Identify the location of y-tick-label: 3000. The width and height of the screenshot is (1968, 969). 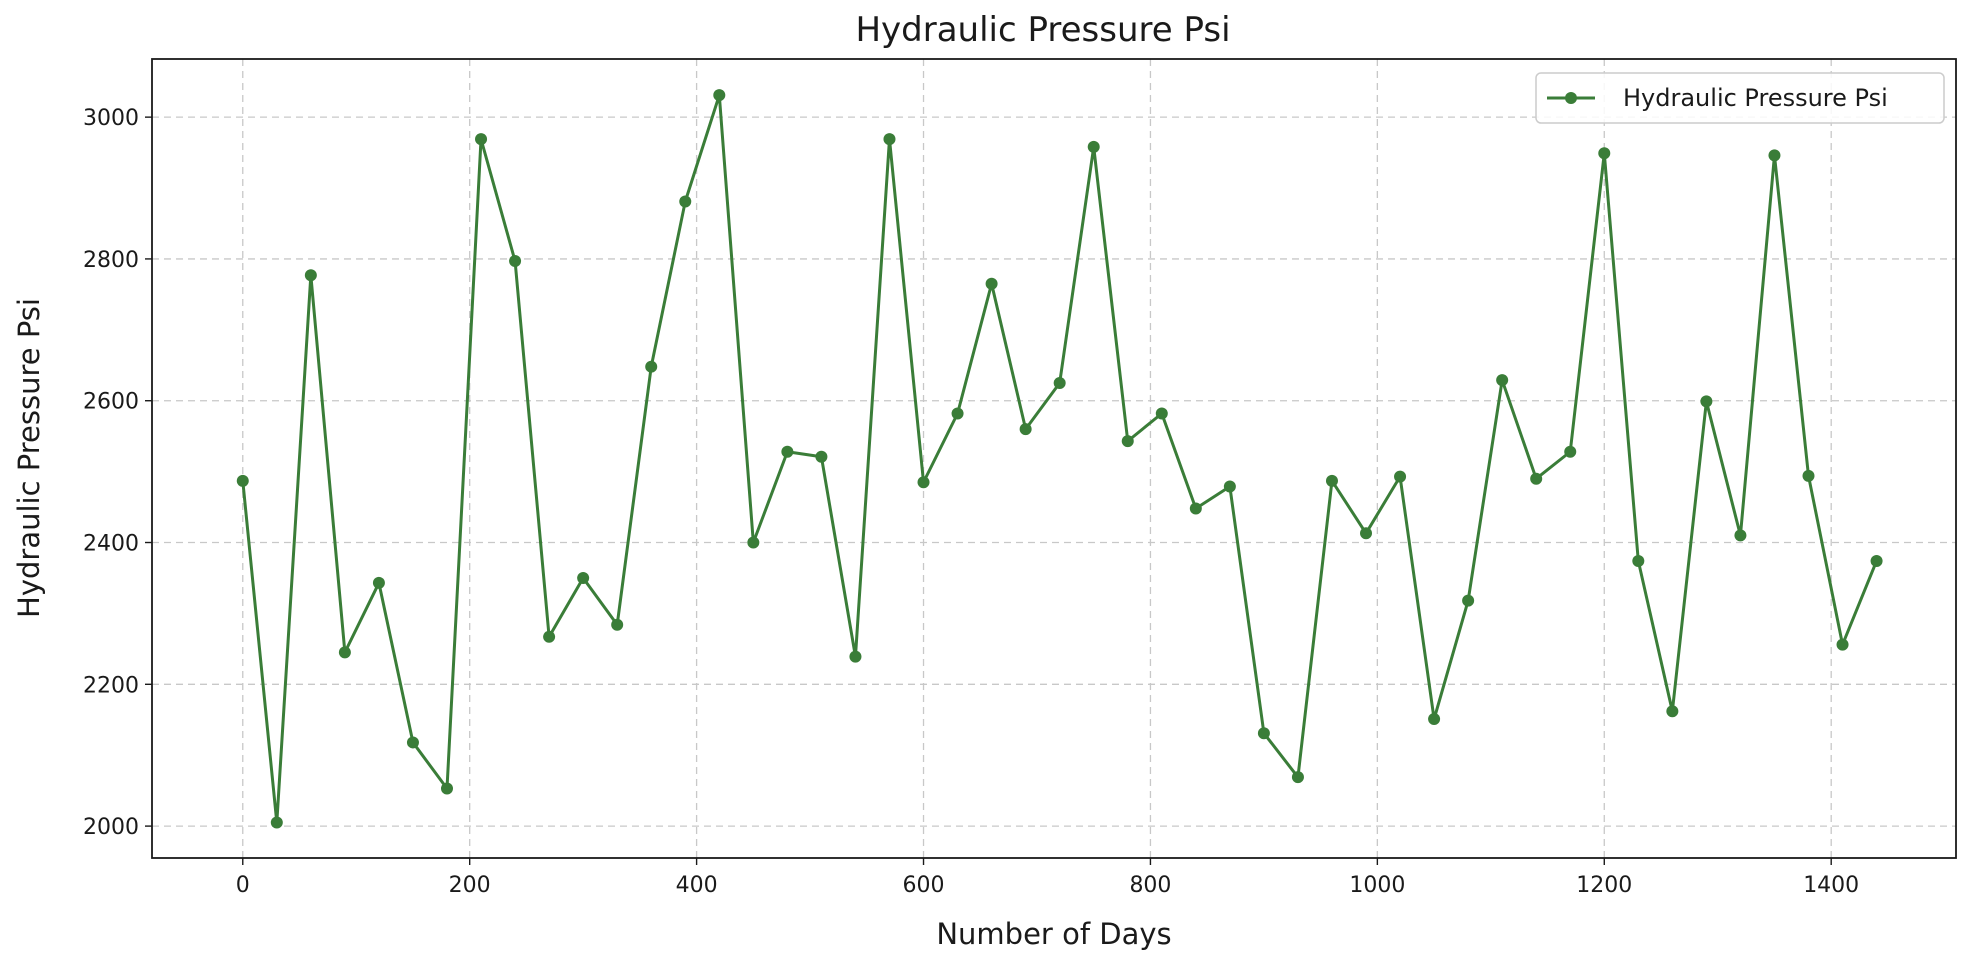
(111, 118).